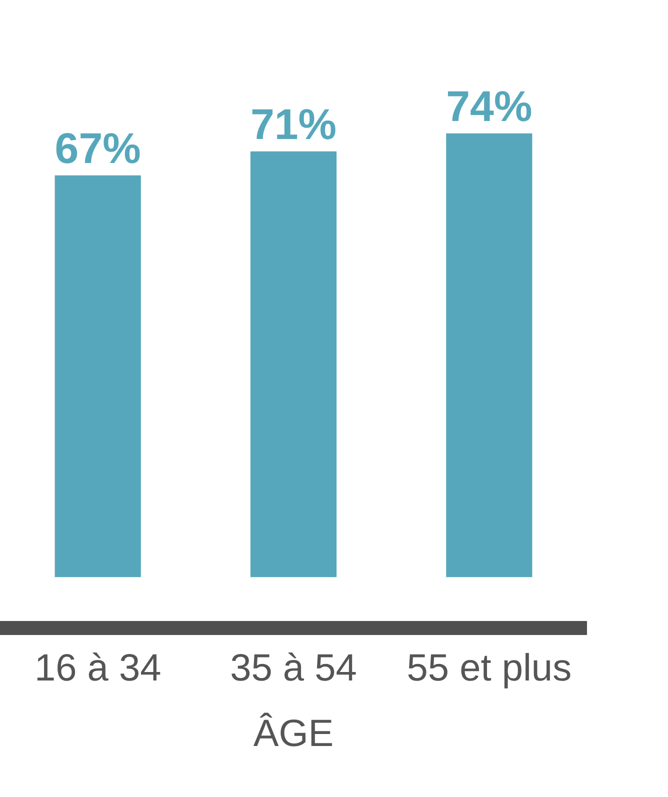 The image size is (668, 797). What do you see at coordinates (98, 669) in the screenshot?
I see `x-tick-label: 16 à 34` at bounding box center [98, 669].